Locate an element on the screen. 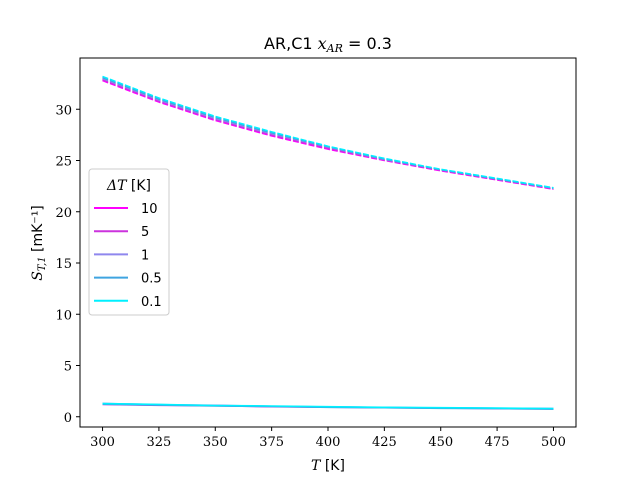  legend-label: 5 is located at coordinates (145, 232).